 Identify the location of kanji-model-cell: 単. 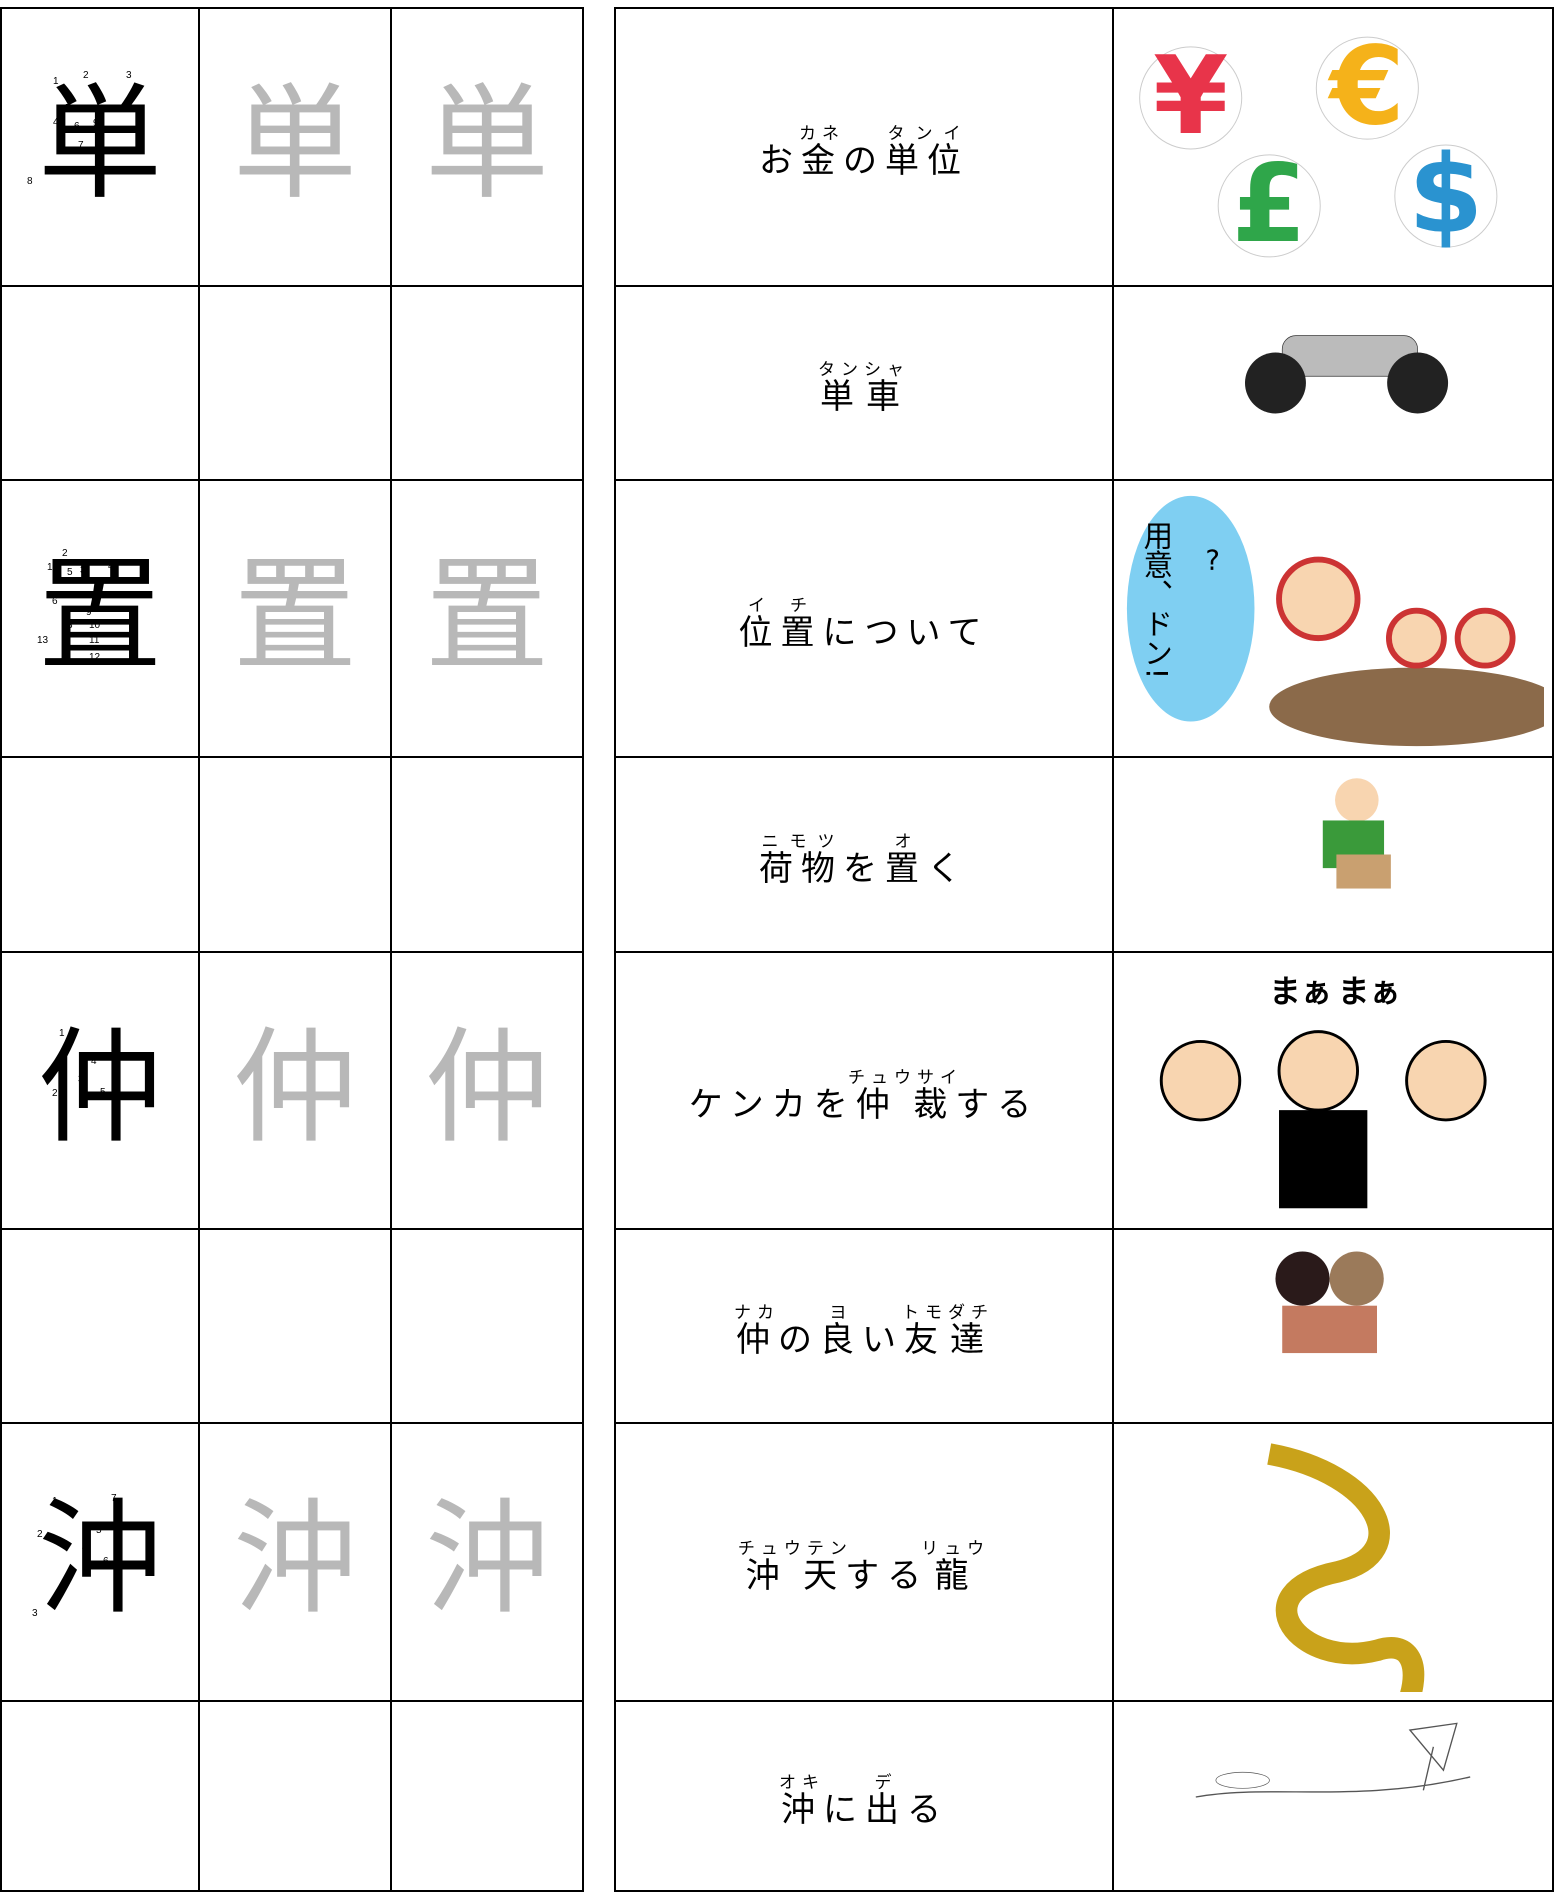
(100, 147).